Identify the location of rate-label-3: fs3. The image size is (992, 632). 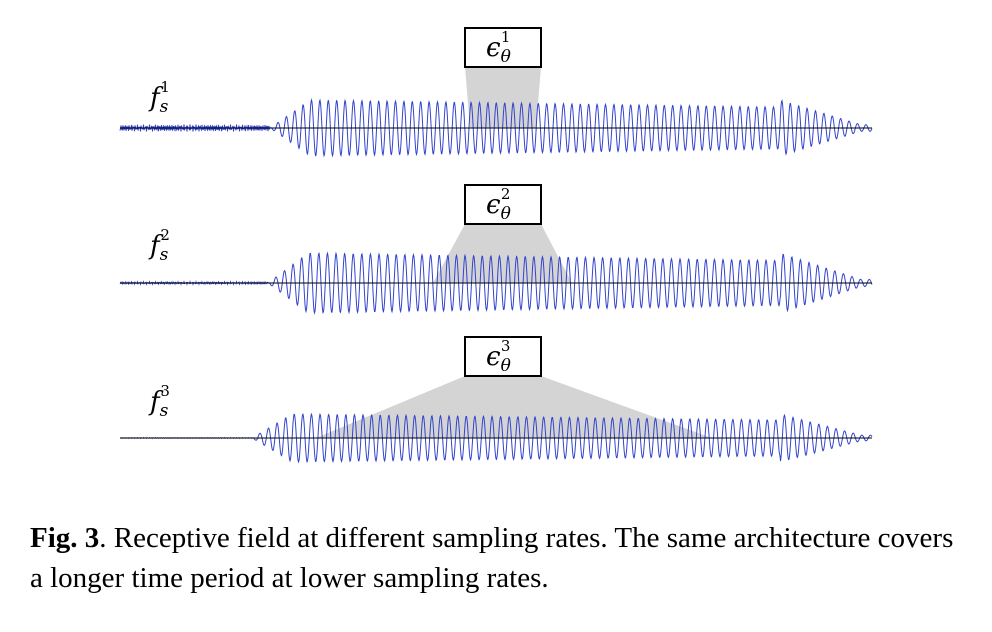
(159, 401).